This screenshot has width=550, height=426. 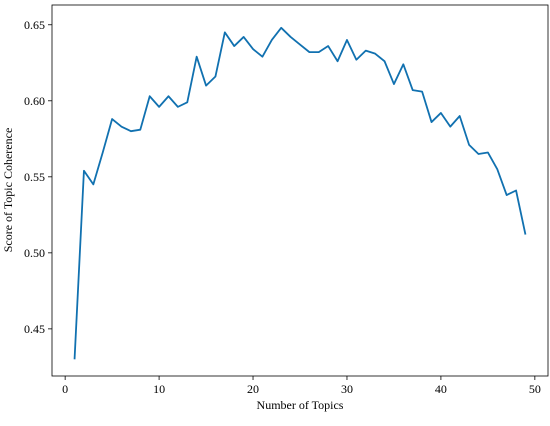 What do you see at coordinates (34, 101) in the screenshot?
I see `y-tick-label: 0.60` at bounding box center [34, 101].